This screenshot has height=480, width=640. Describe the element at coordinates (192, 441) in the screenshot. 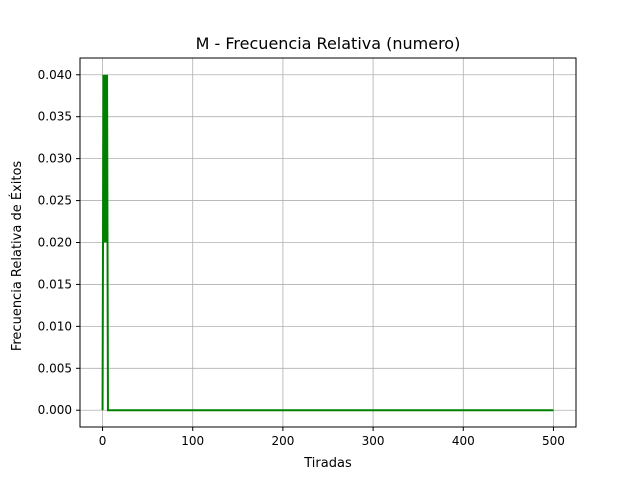

I see `x-tick-label: 100` at that location.